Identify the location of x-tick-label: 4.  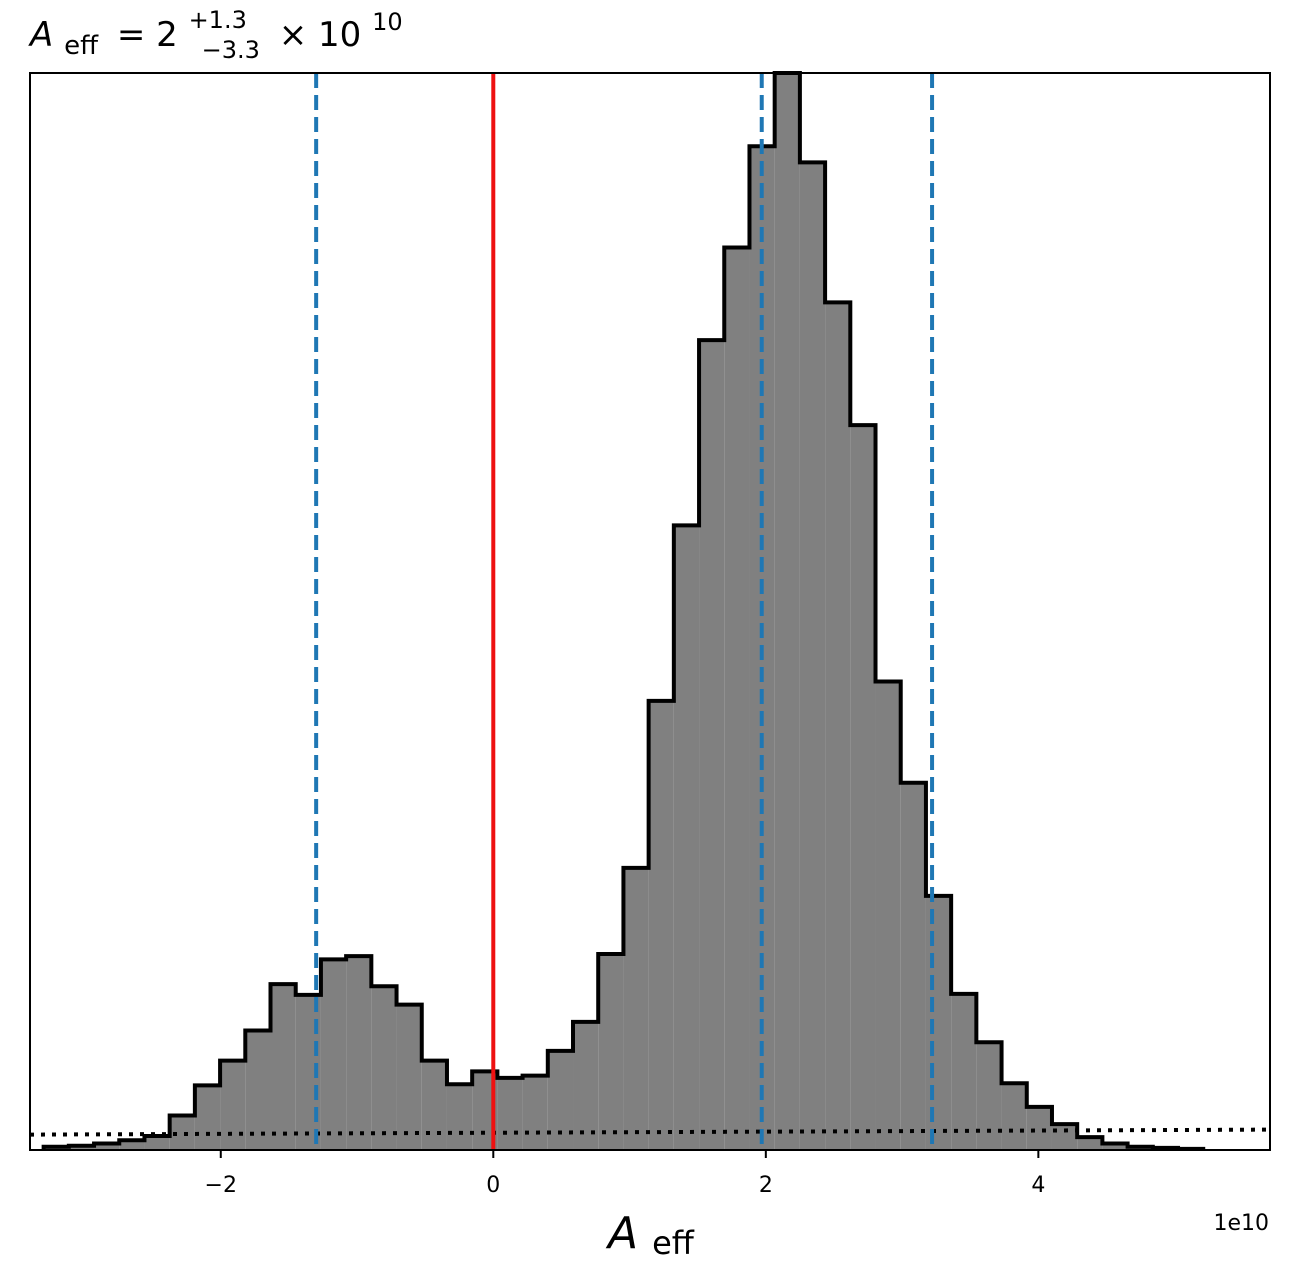
(1038, 1185).